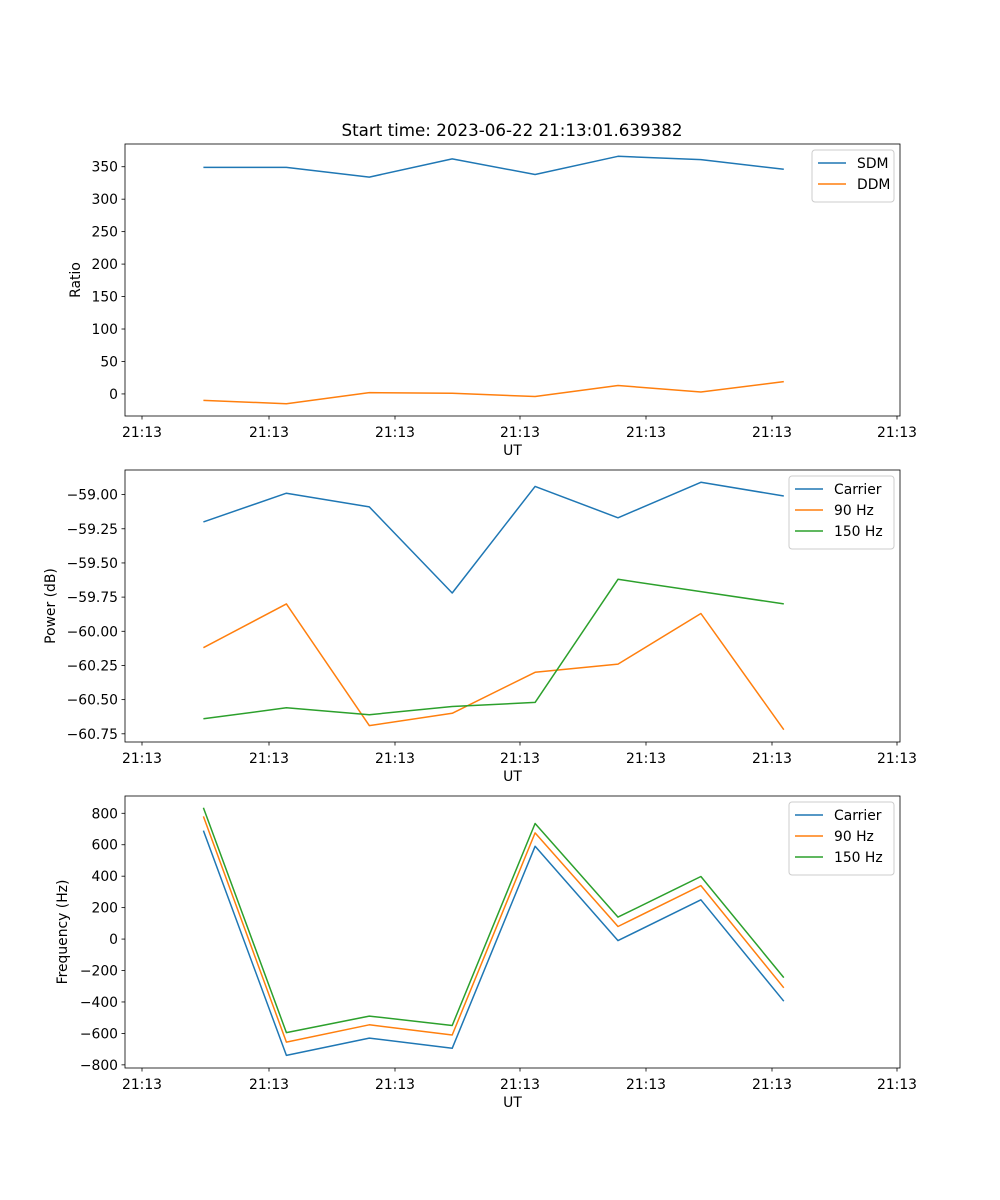  Describe the element at coordinates (92, 496) in the screenshot. I see `y-tick-label: −59.00` at that location.